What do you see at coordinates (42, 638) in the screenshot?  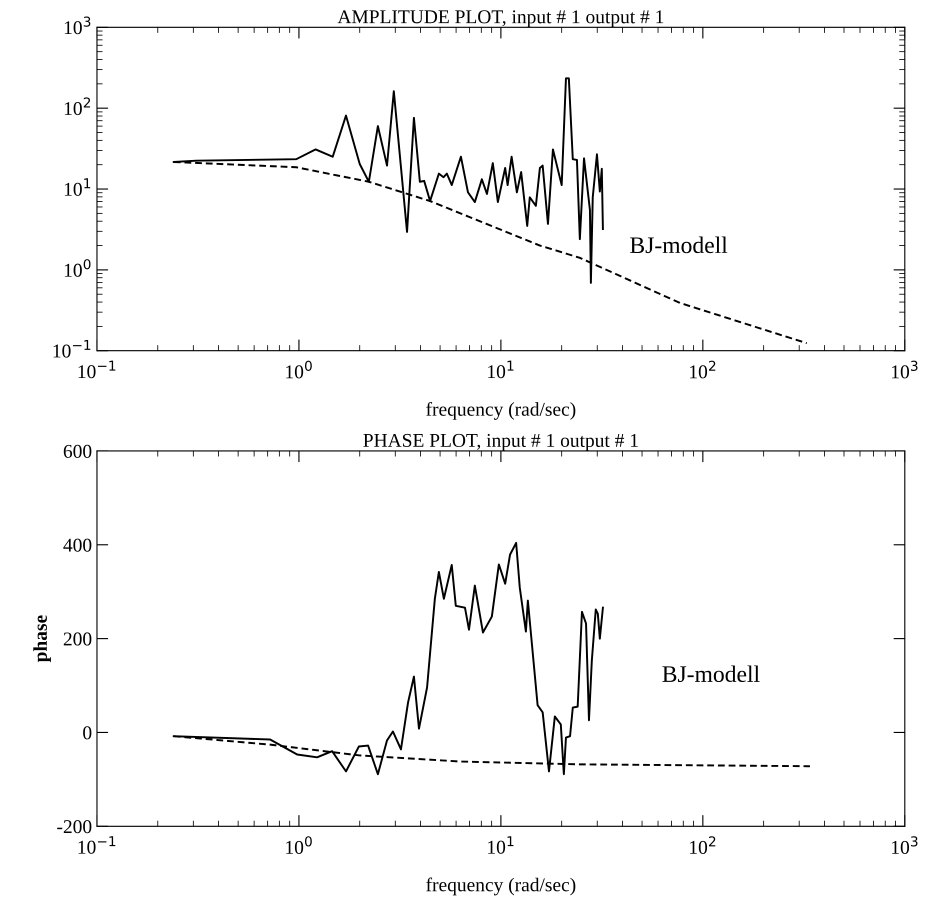 I see `y-axis-title: phase` at bounding box center [42, 638].